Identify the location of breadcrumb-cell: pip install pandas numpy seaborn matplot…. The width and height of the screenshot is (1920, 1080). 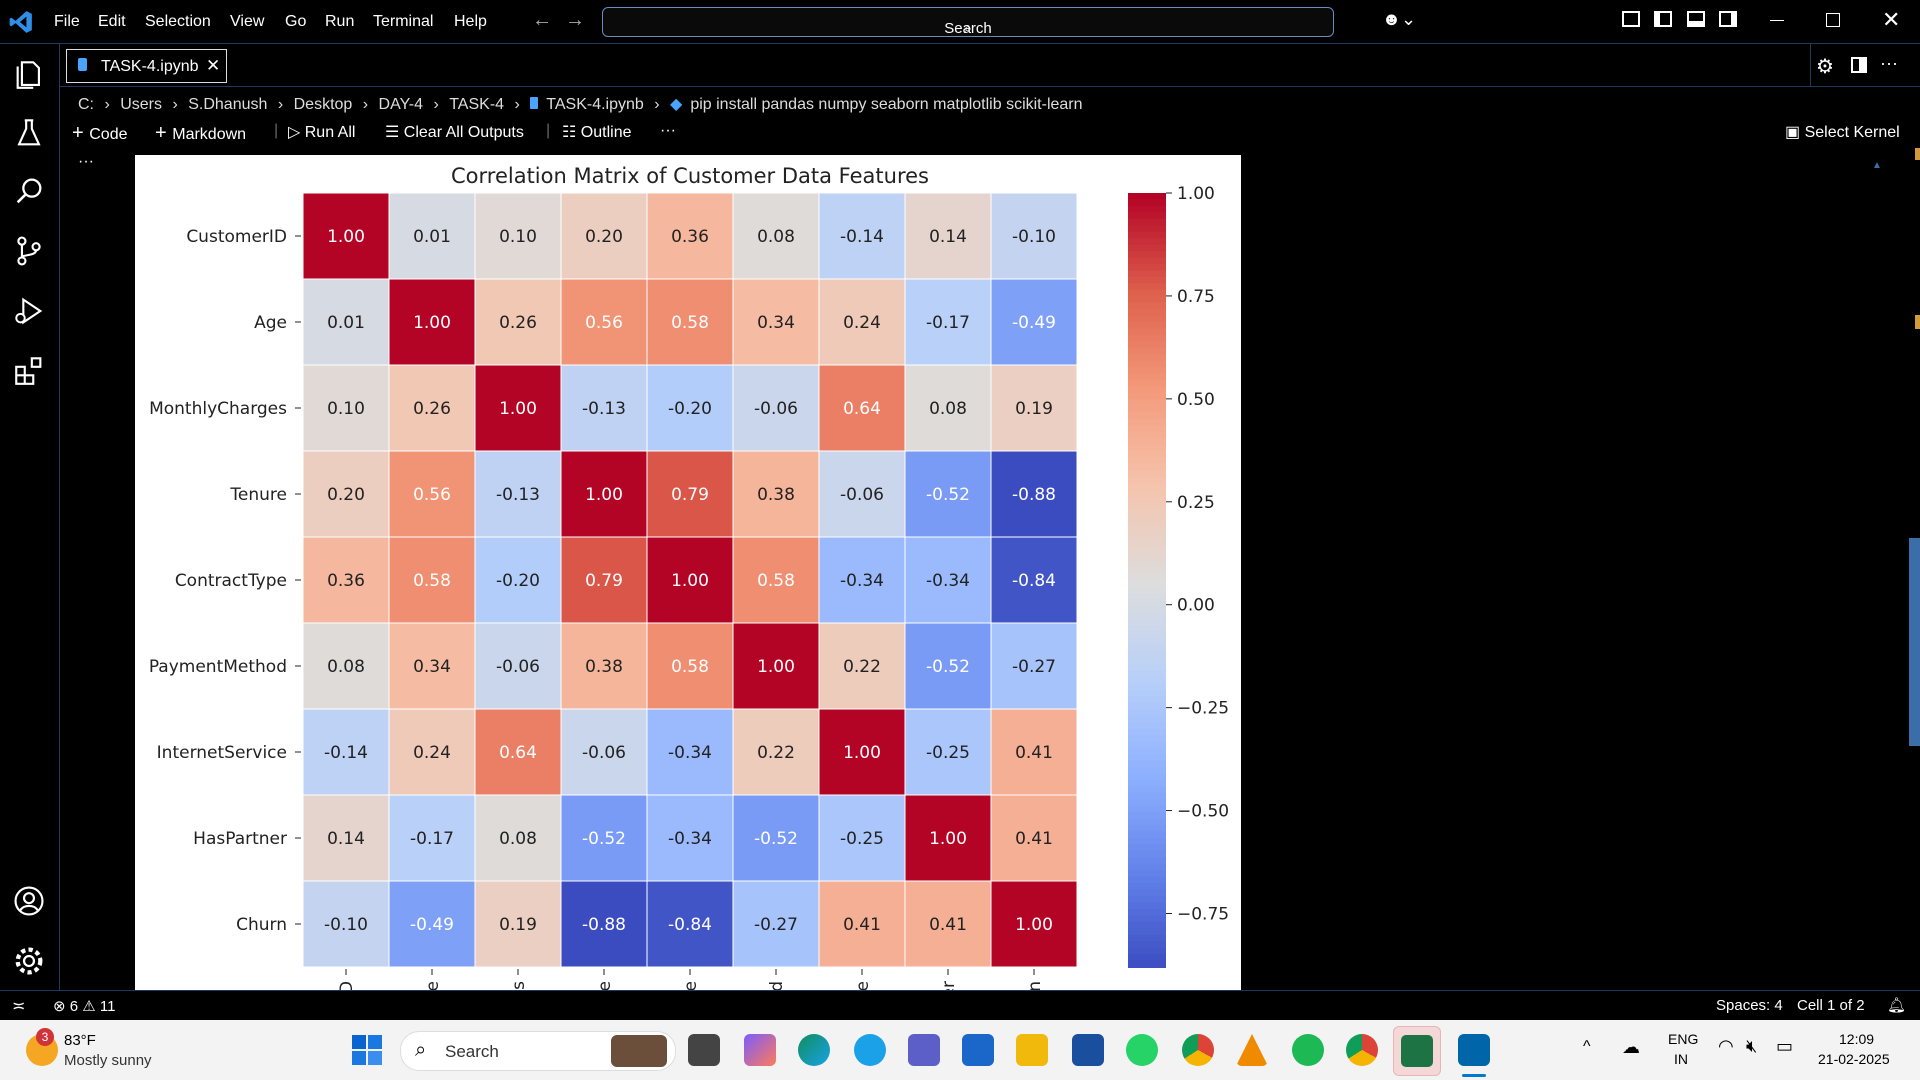
(886, 104).